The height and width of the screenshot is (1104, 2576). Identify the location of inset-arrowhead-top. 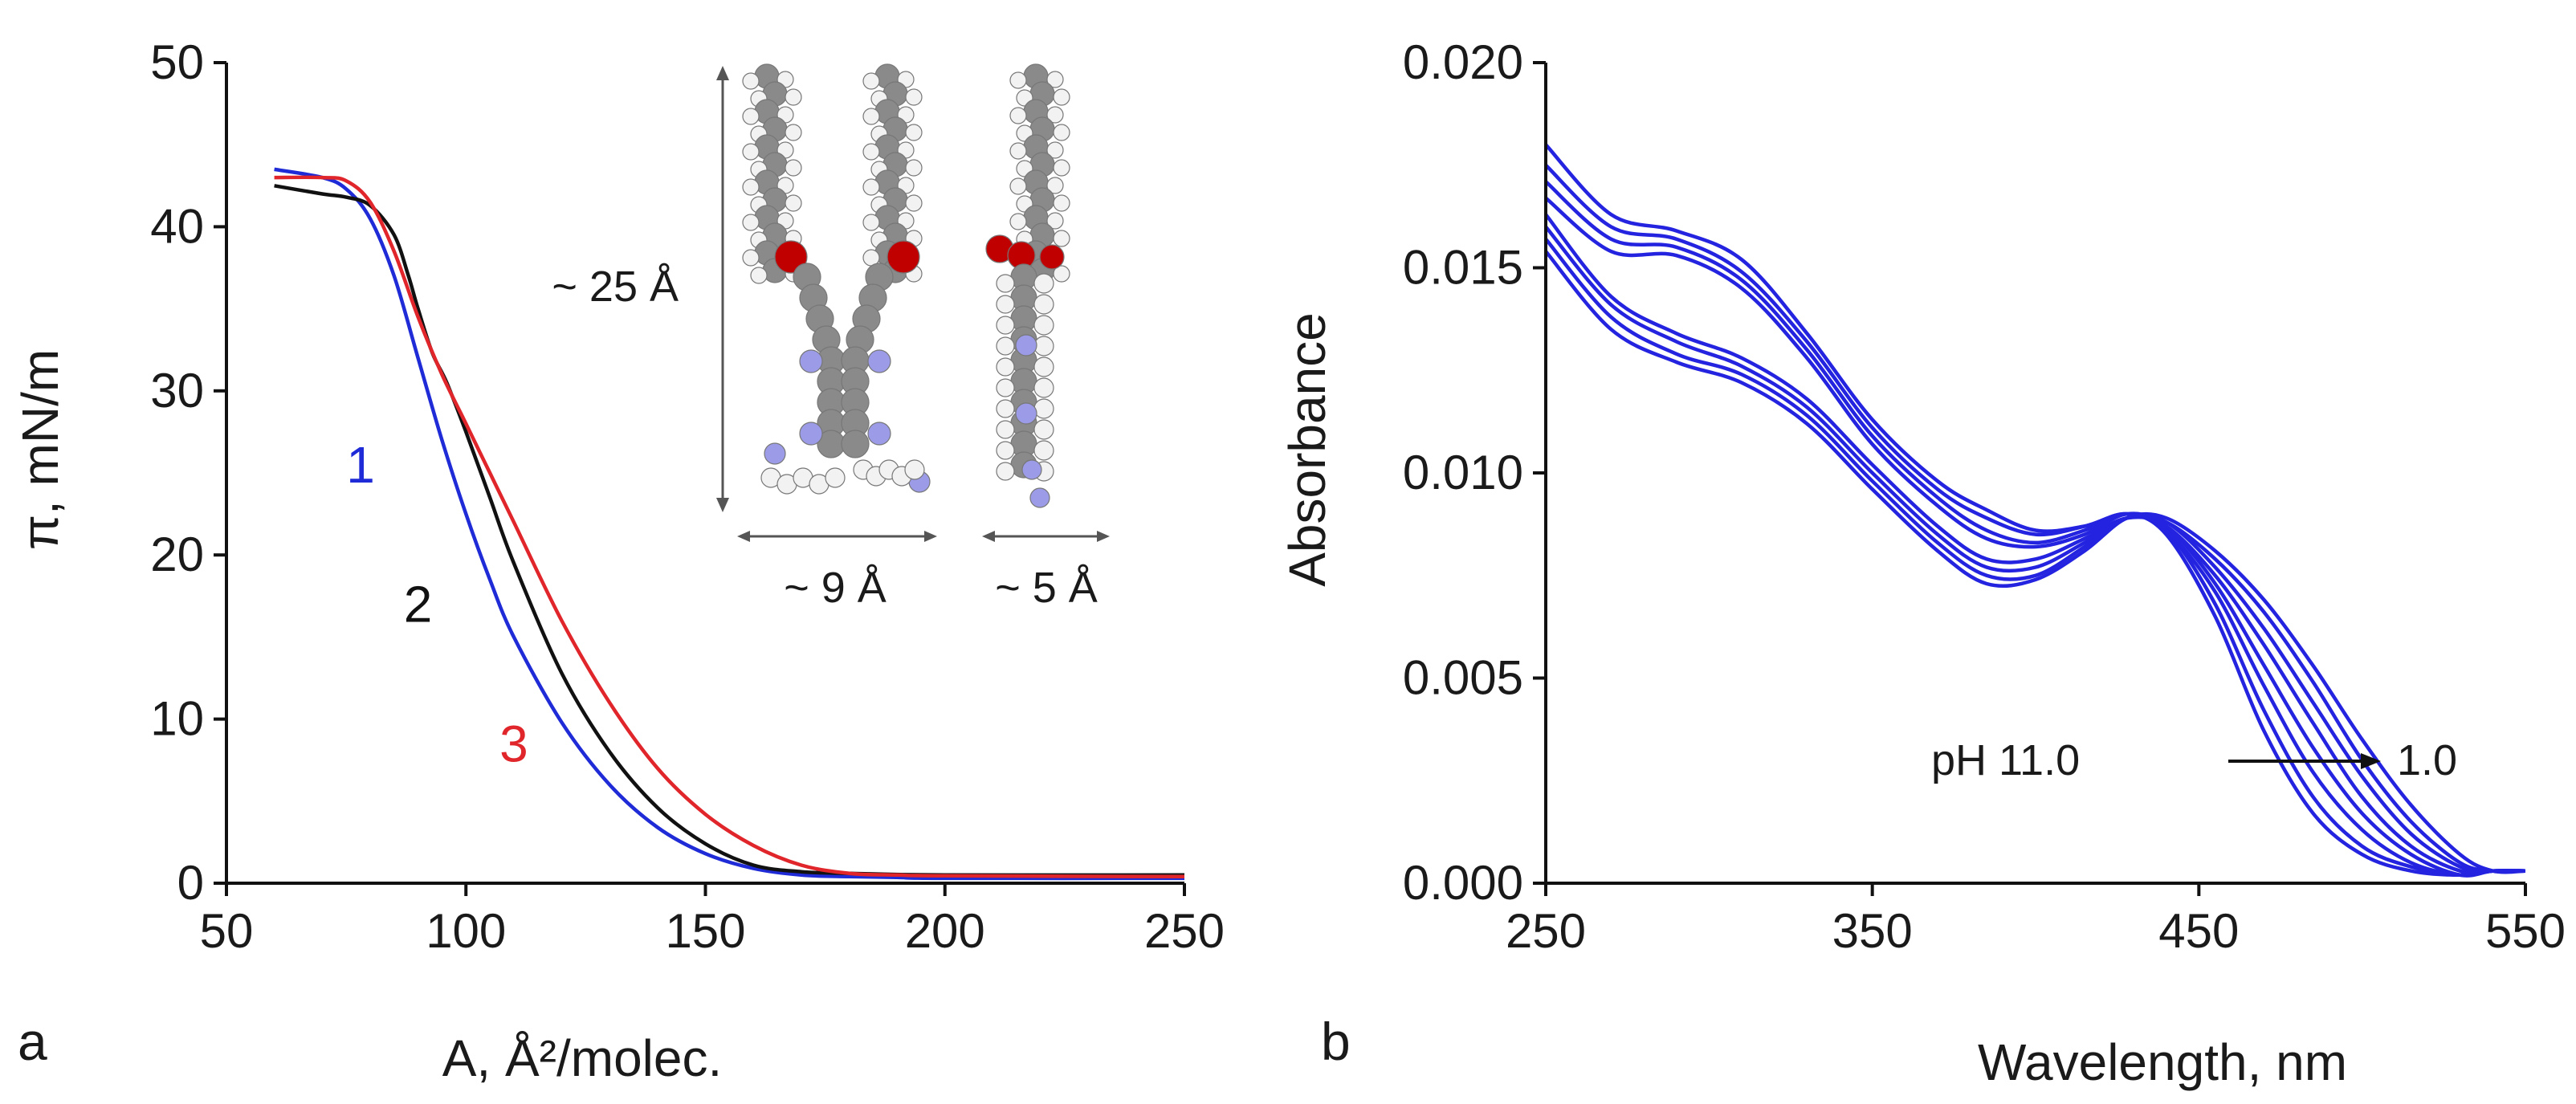
(722, 73).